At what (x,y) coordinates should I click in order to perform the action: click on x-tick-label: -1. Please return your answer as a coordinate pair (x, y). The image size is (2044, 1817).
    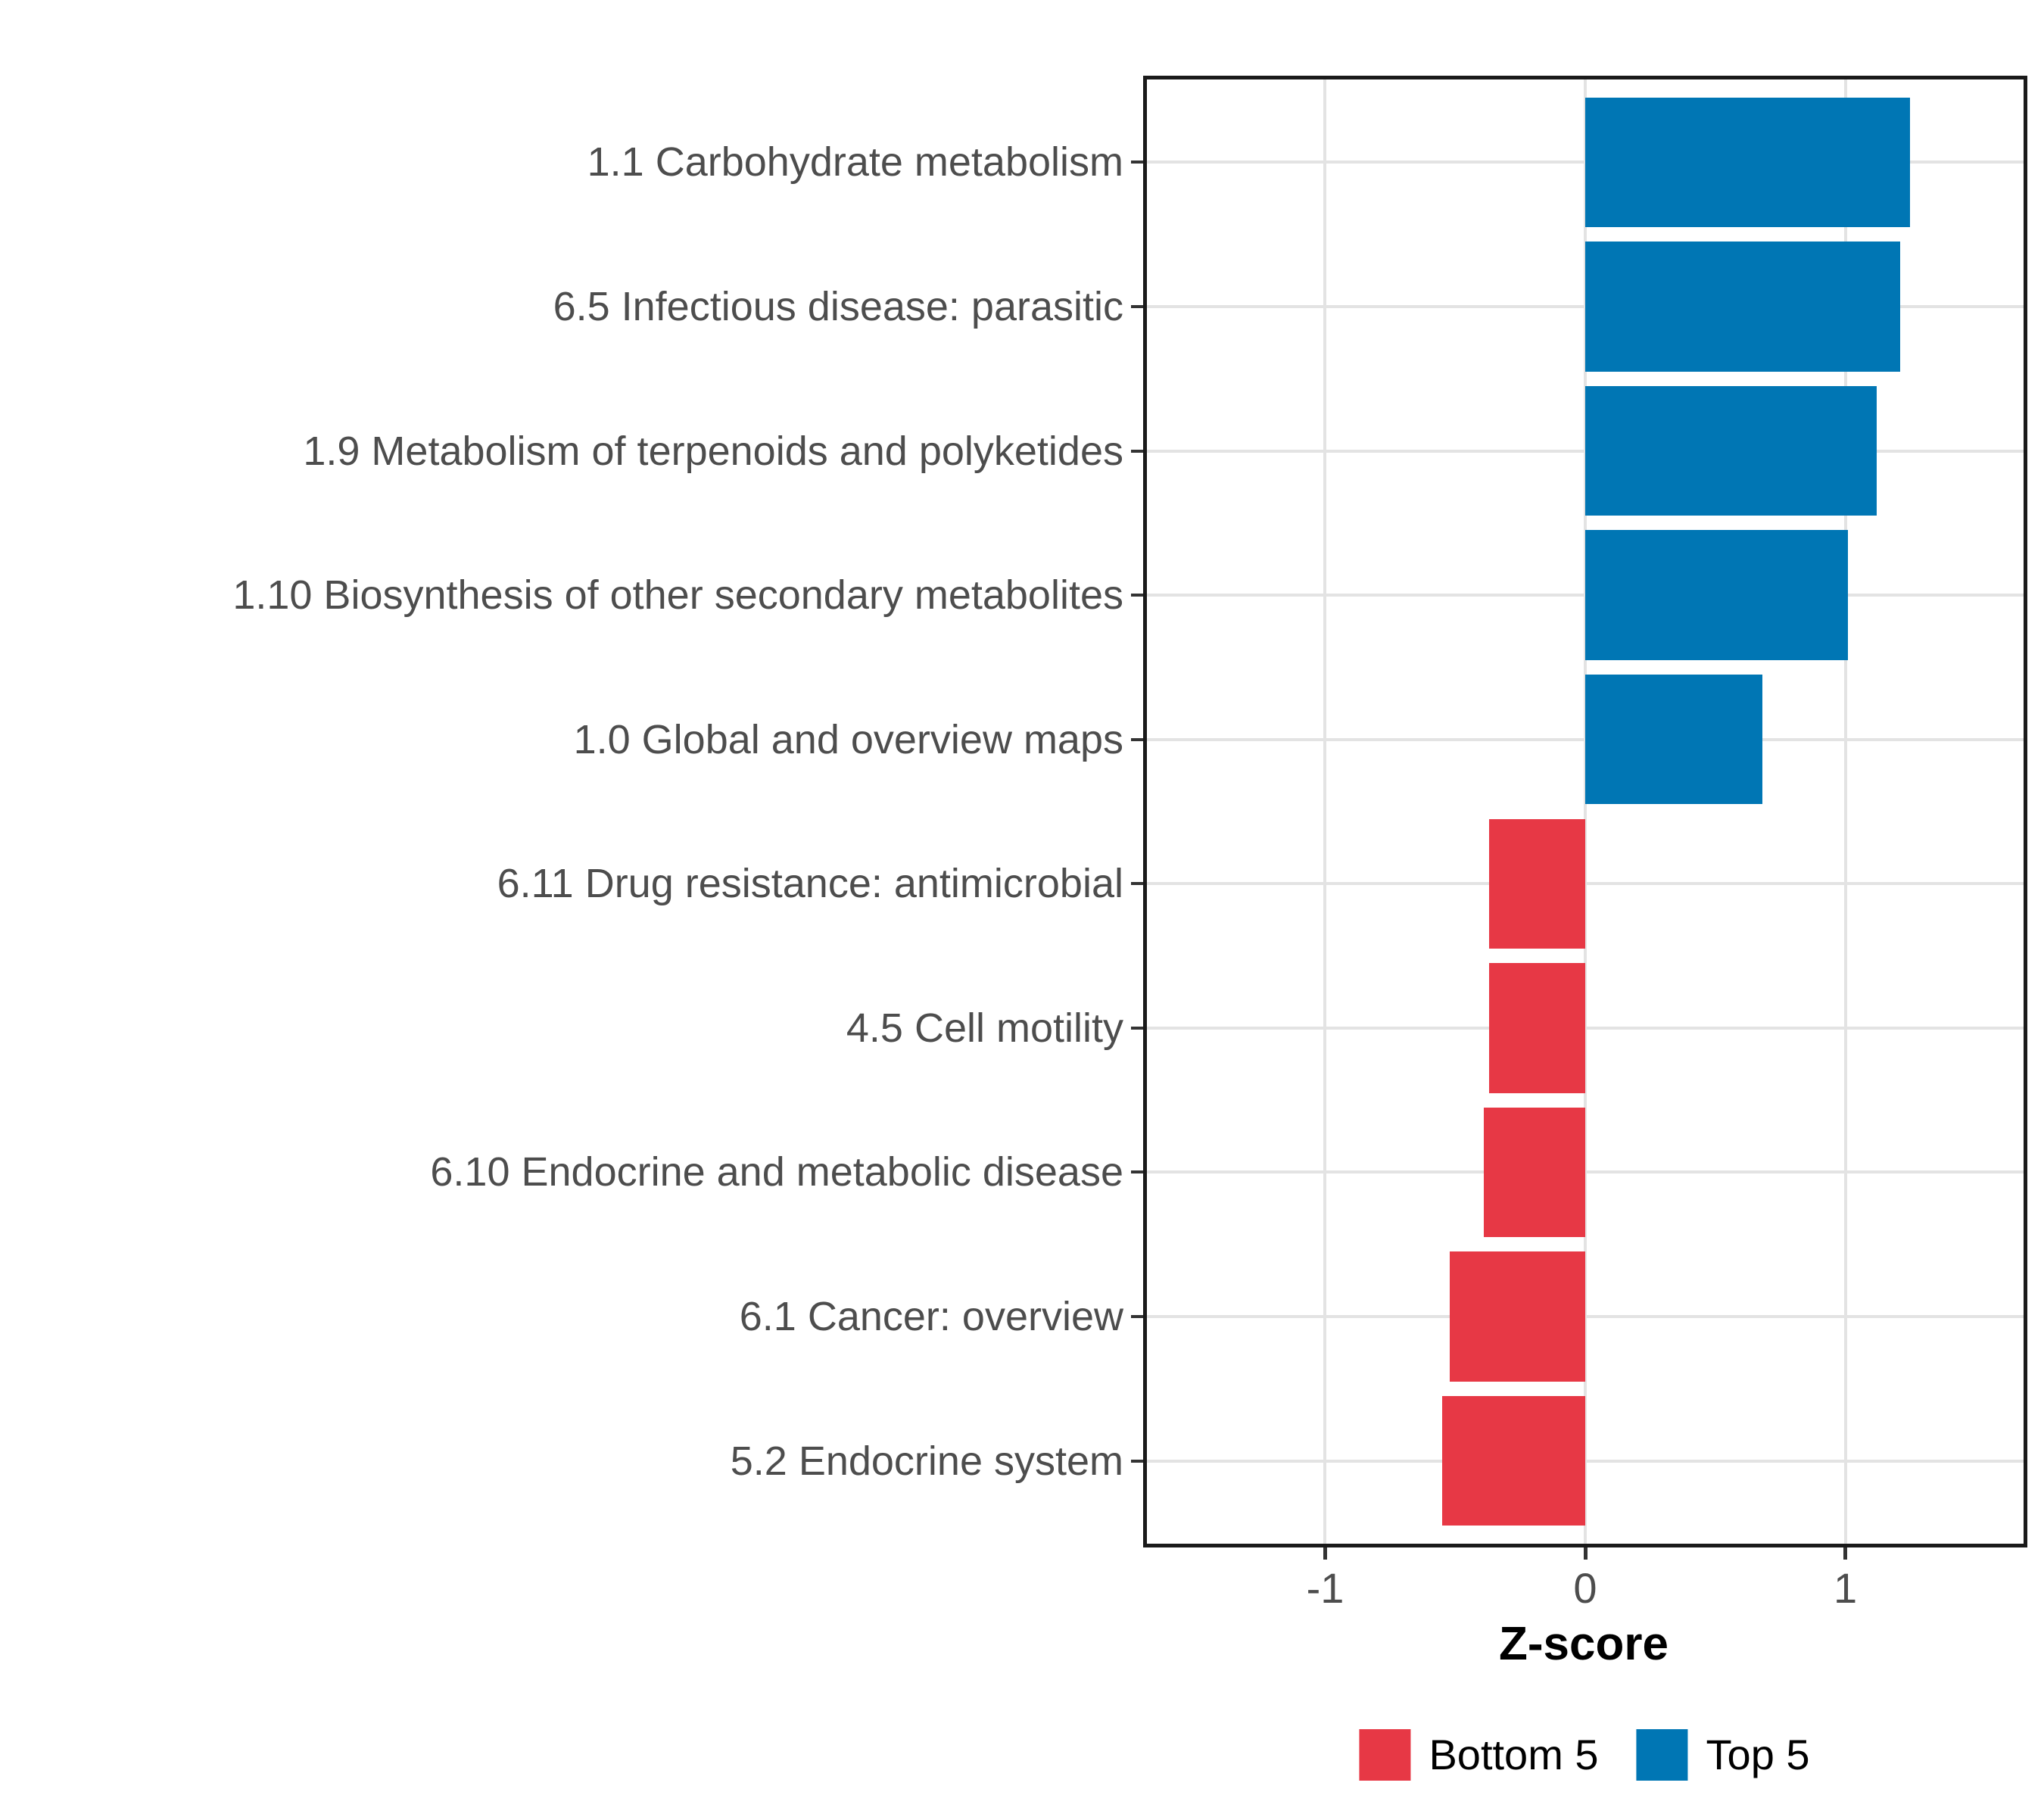
    Looking at the image, I should click on (1325, 1588).